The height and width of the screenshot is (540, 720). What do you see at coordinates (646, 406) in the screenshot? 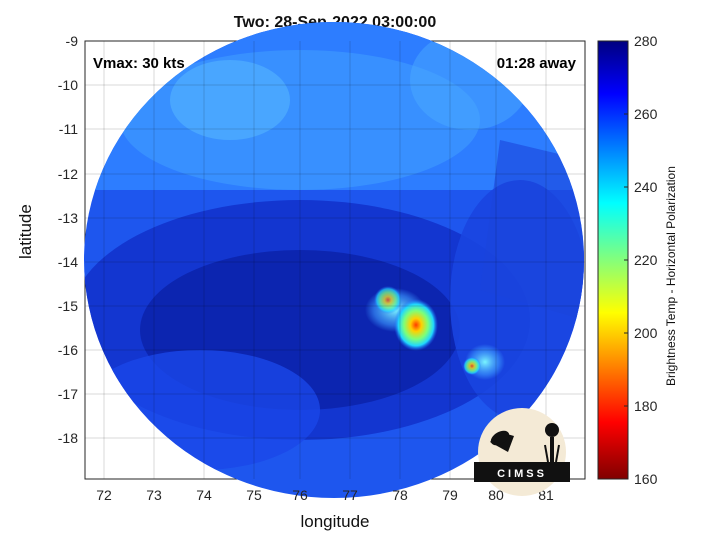
I see `colorbar-tick: 180` at bounding box center [646, 406].